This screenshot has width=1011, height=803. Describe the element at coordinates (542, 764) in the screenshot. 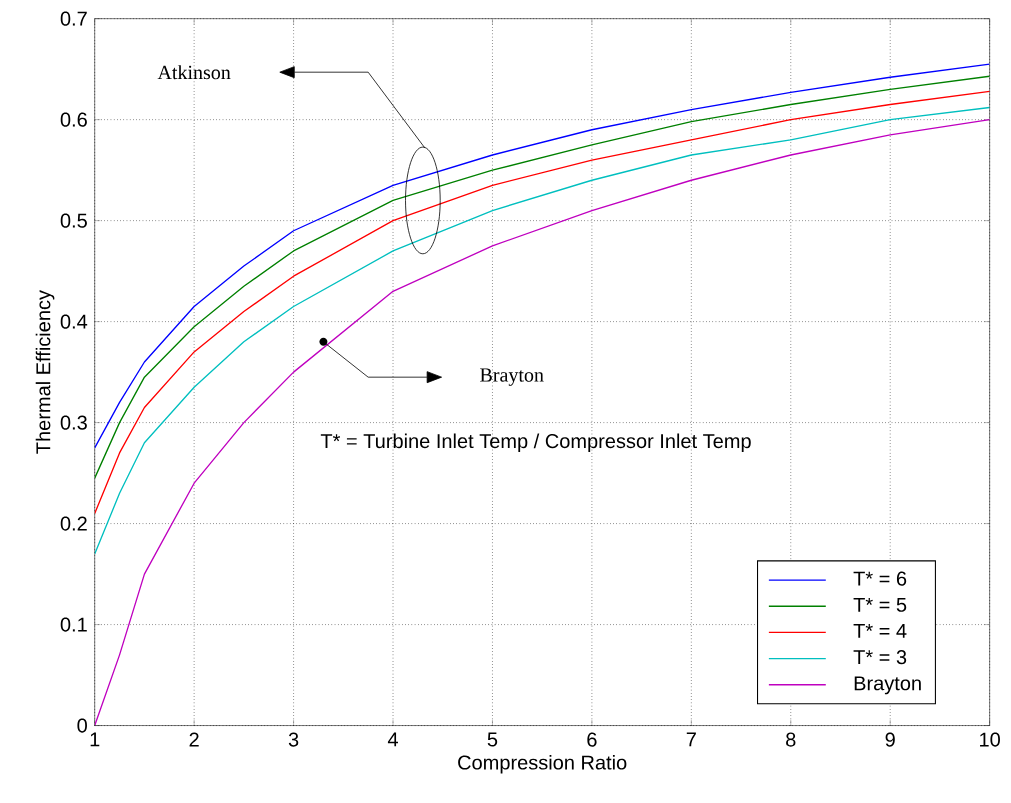

I see `x-axis-title: Compression Ratio` at that location.